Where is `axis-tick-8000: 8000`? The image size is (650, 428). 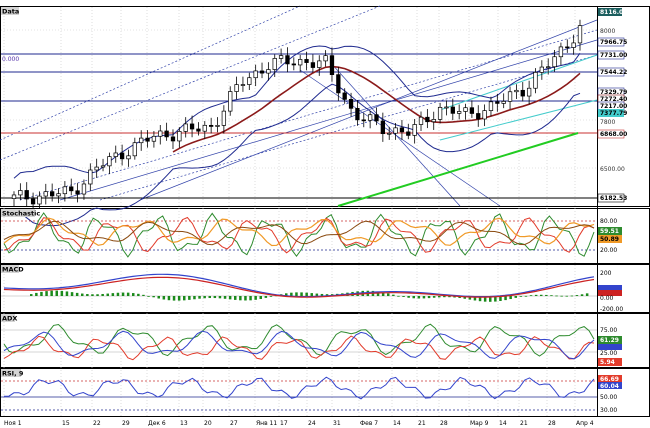
axis-tick-8000: 8000 is located at coordinates (607, 31).